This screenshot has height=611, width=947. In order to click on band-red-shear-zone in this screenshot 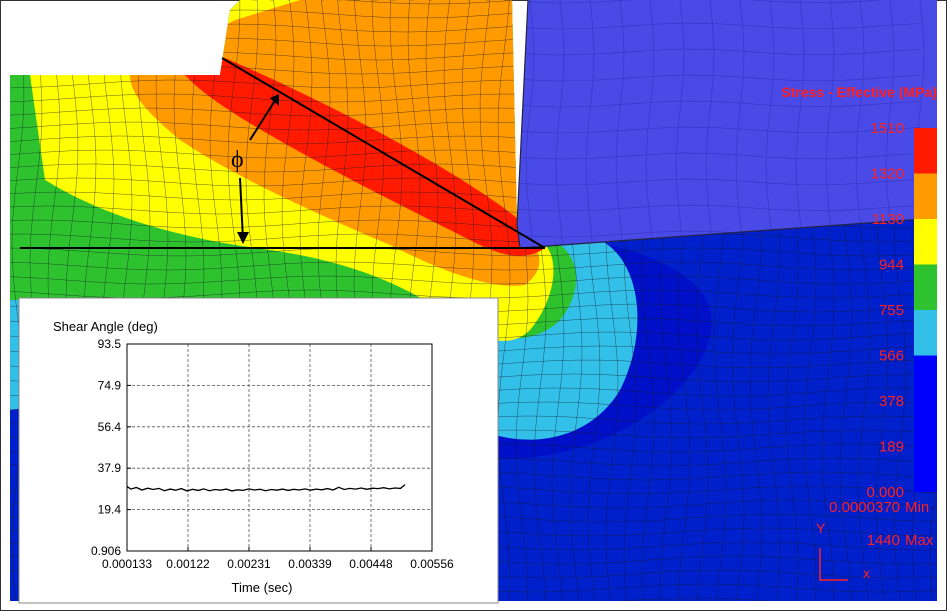, I will do `click(365, 157)`.